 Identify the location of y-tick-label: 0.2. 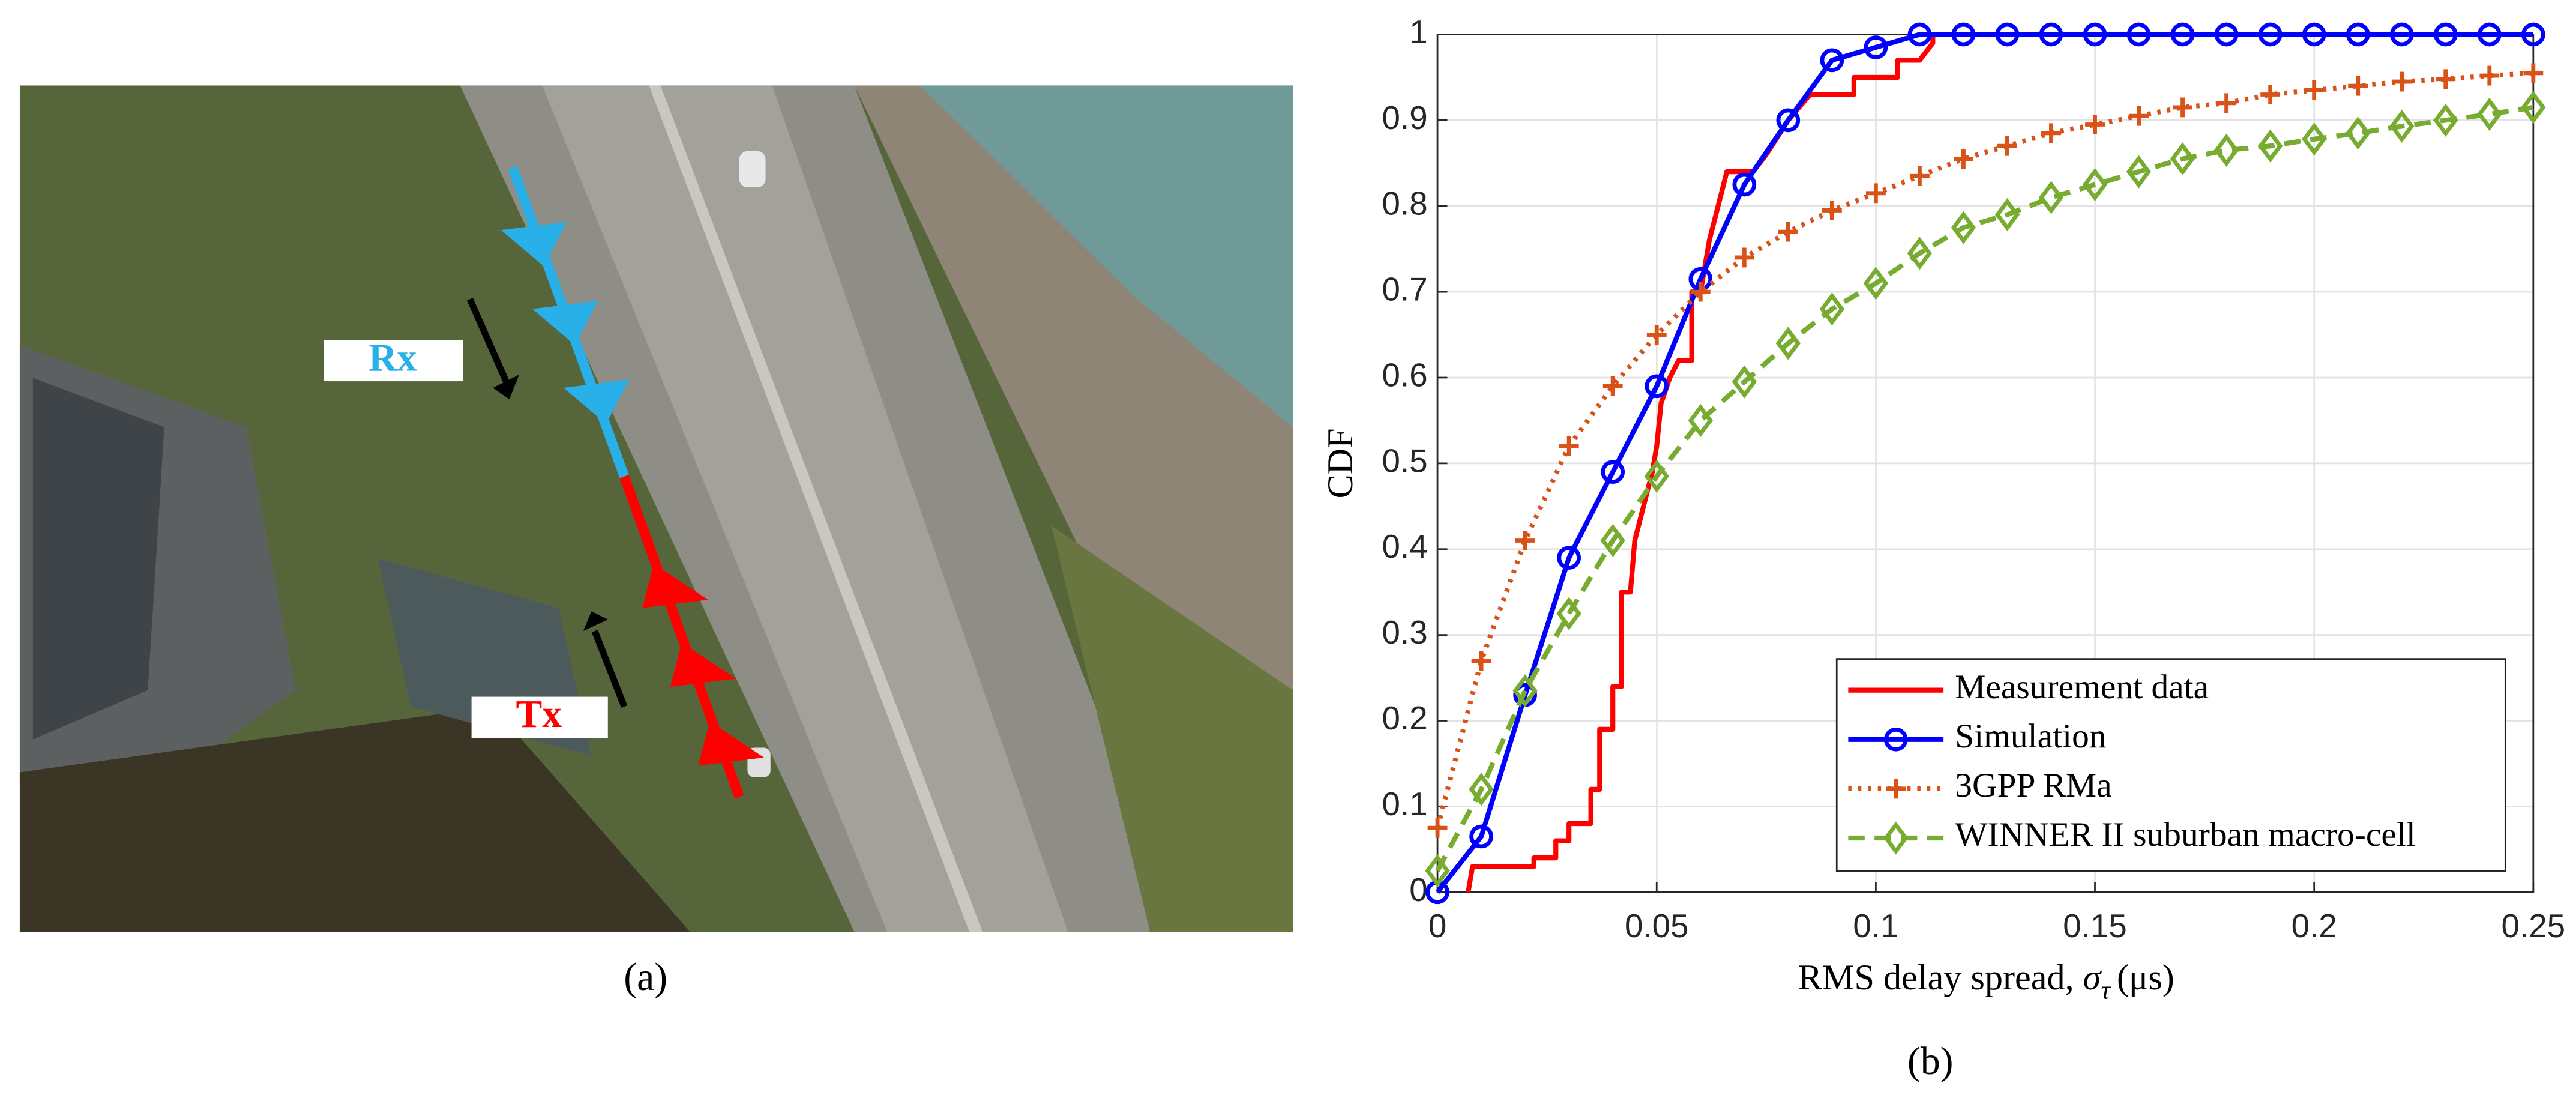
(1405, 718).